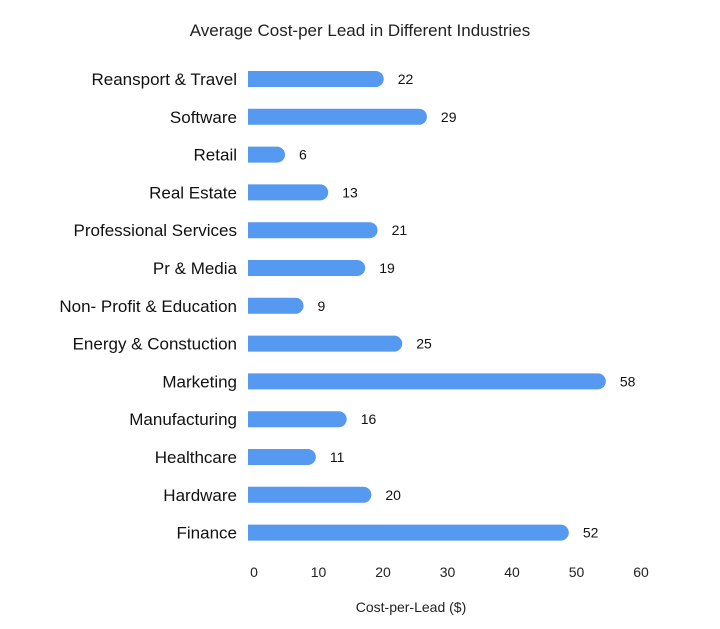 This screenshot has height=629, width=720. What do you see at coordinates (628, 381) in the screenshot?
I see `value-label-marketing: 58` at bounding box center [628, 381].